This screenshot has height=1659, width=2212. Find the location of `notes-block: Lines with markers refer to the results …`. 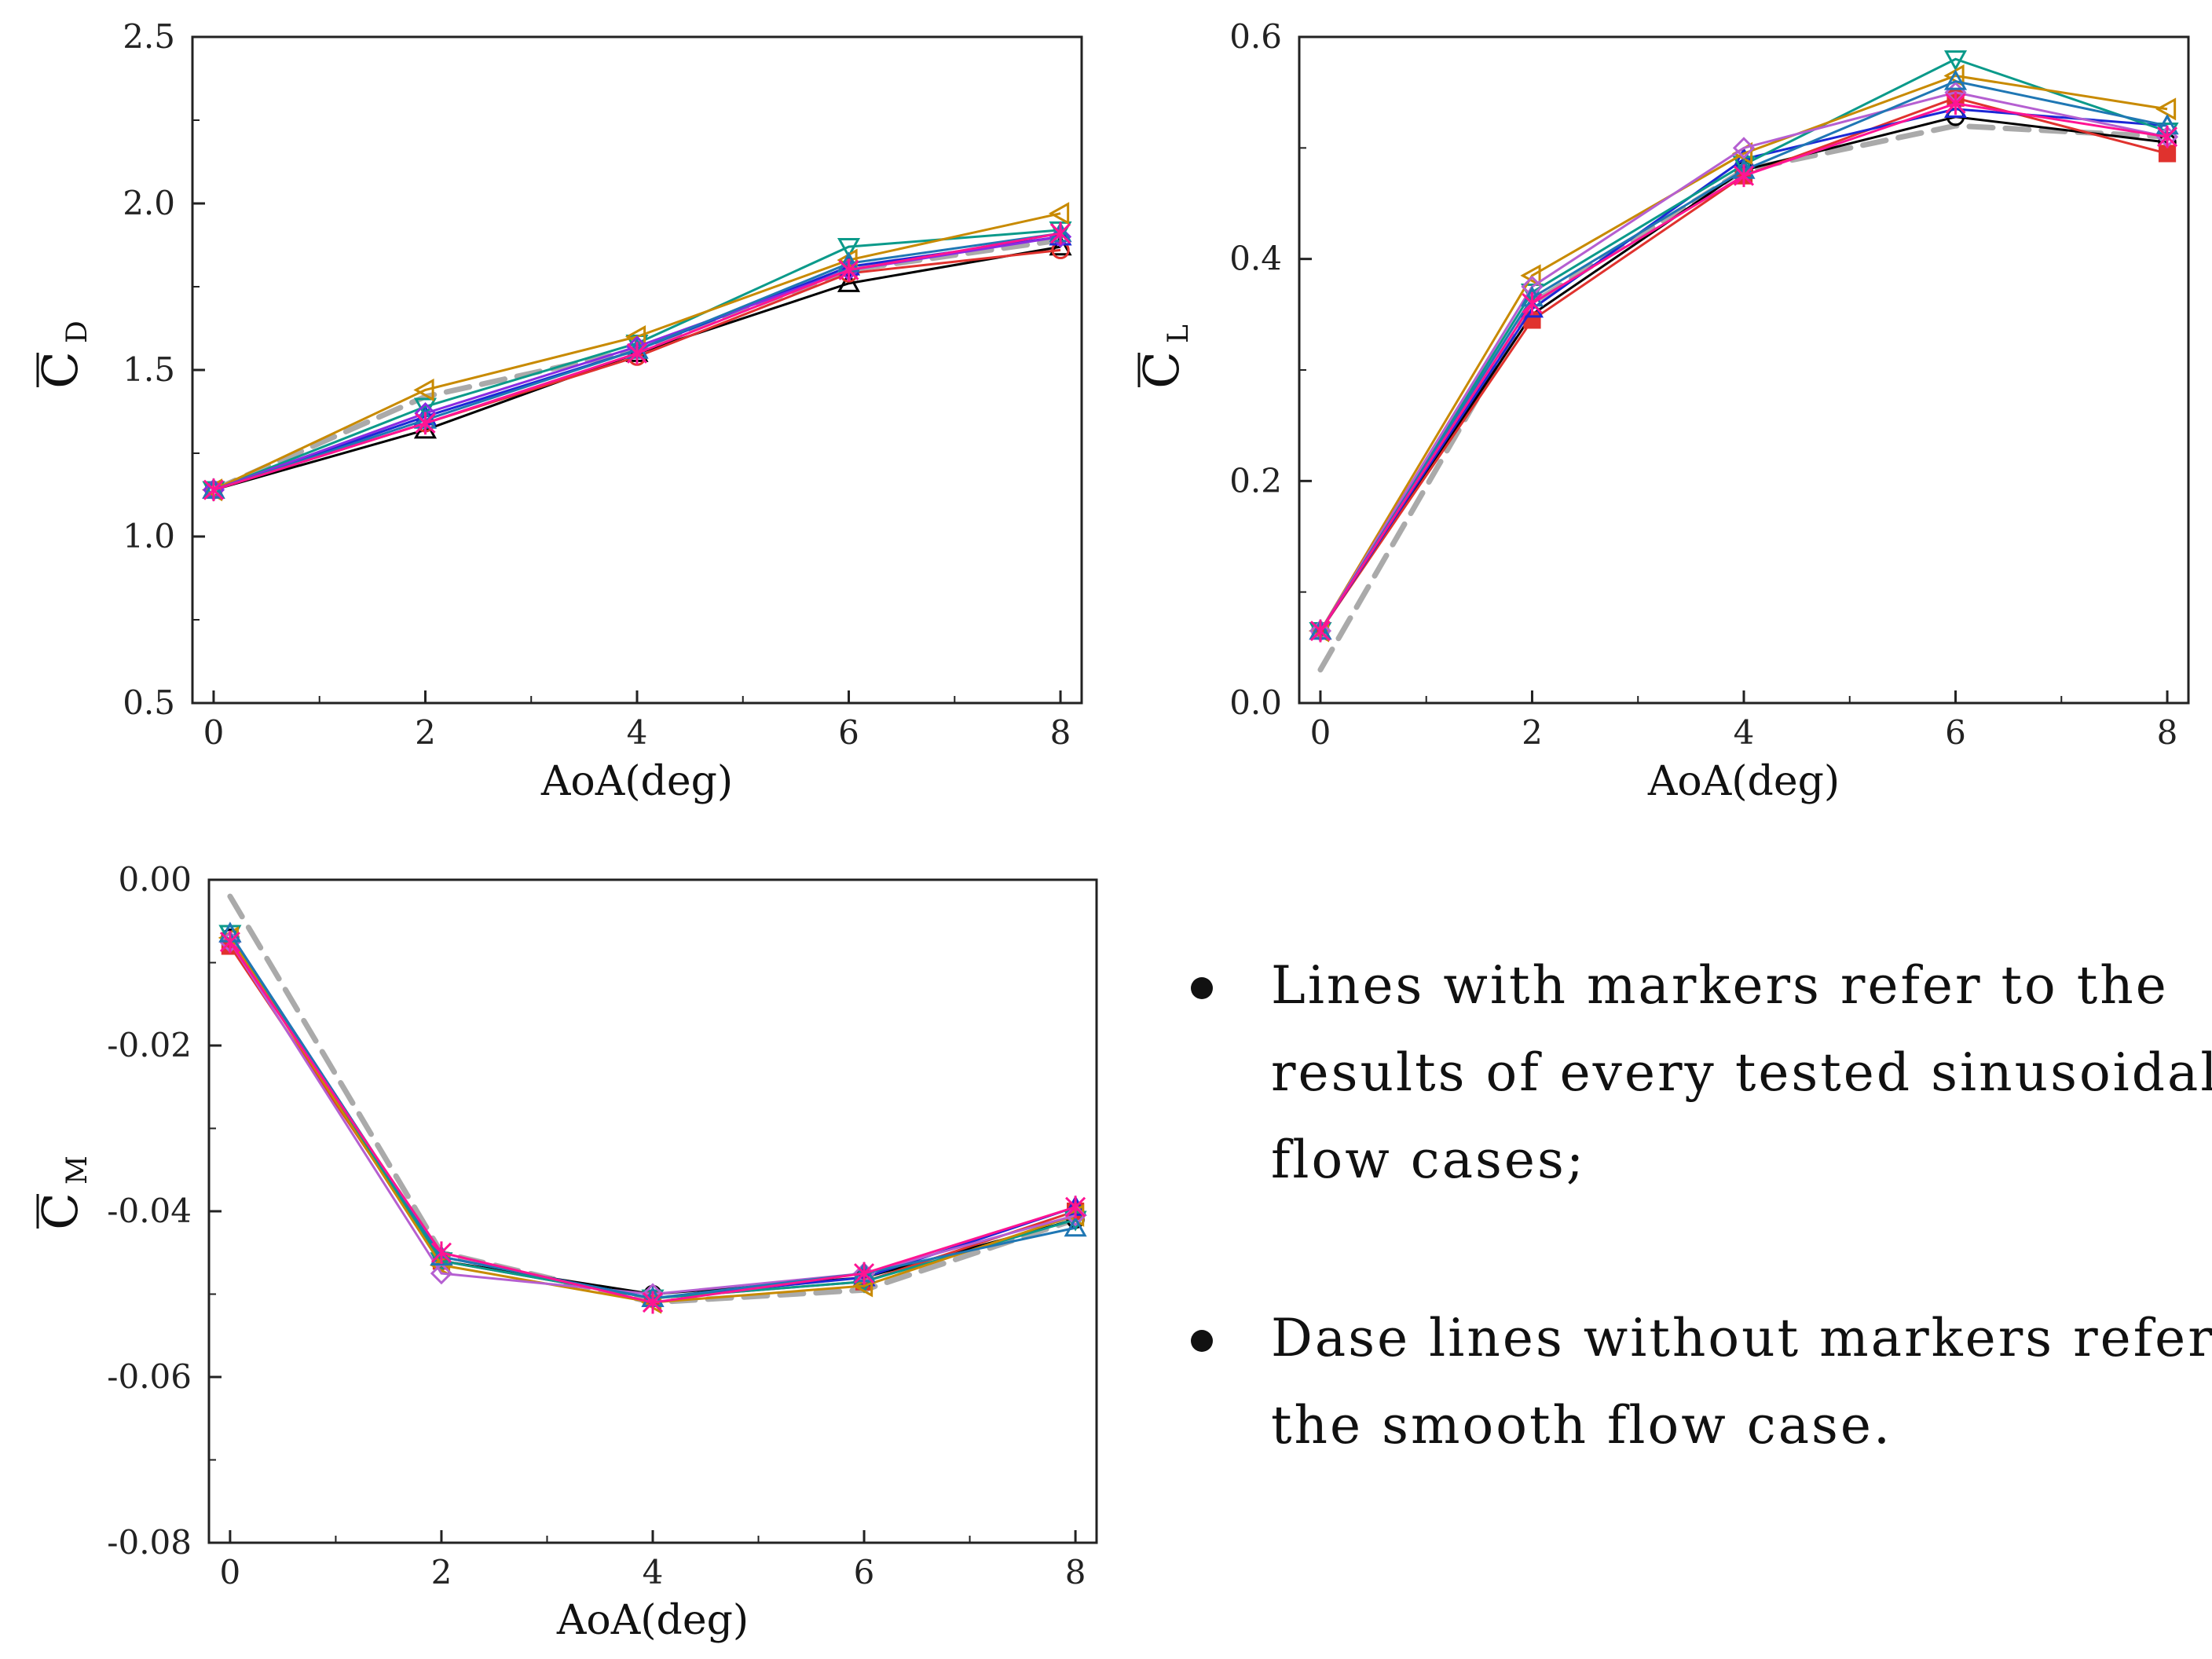

notes-block: Lines with markers refer to the results … is located at coordinates (1702, 1205).